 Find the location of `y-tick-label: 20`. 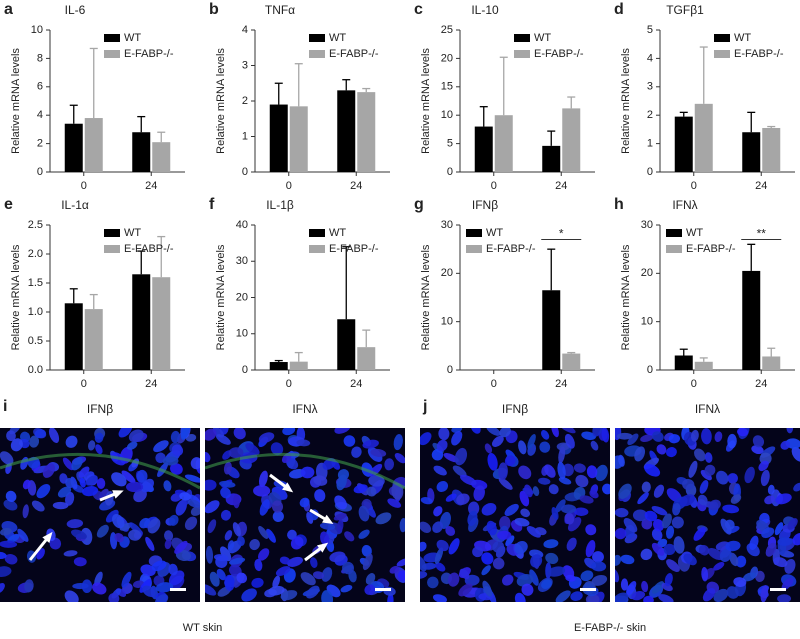

y-tick-label: 20 is located at coordinates (447, 273).